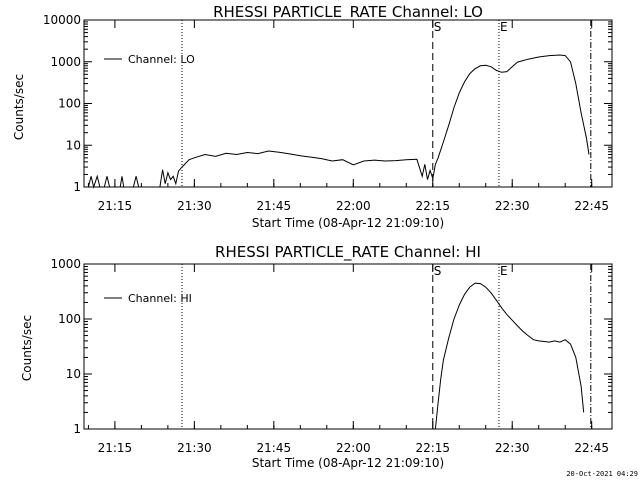 Image resolution: width=640 pixels, height=480 pixels. What do you see at coordinates (438, 271) in the screenshot?
I see `hi-marker-label: S` at bounding box center [438, 271].